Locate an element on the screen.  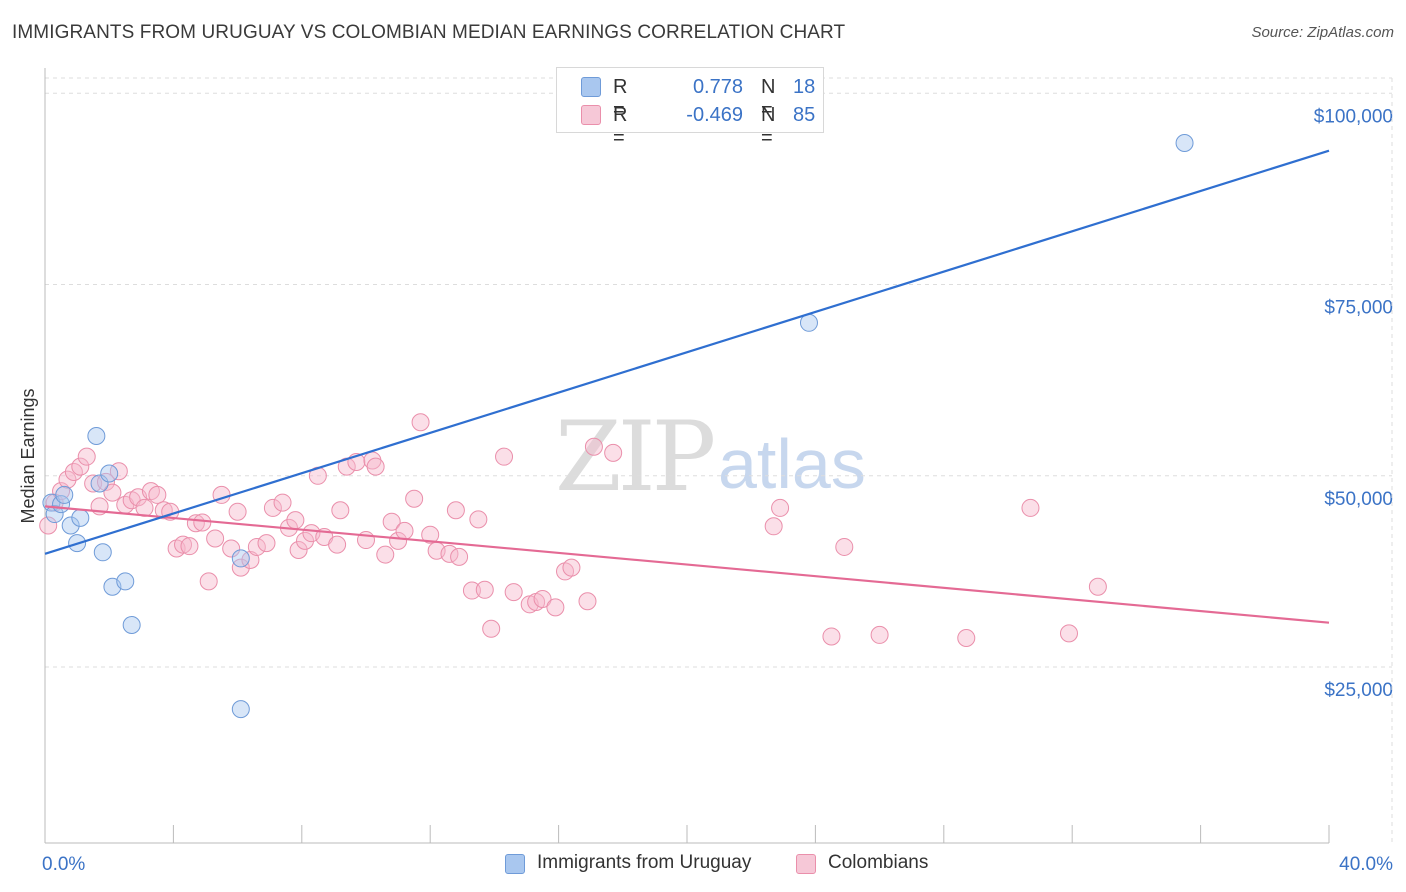
watermark-atlas: atlas is located at coordinates (792, 464).